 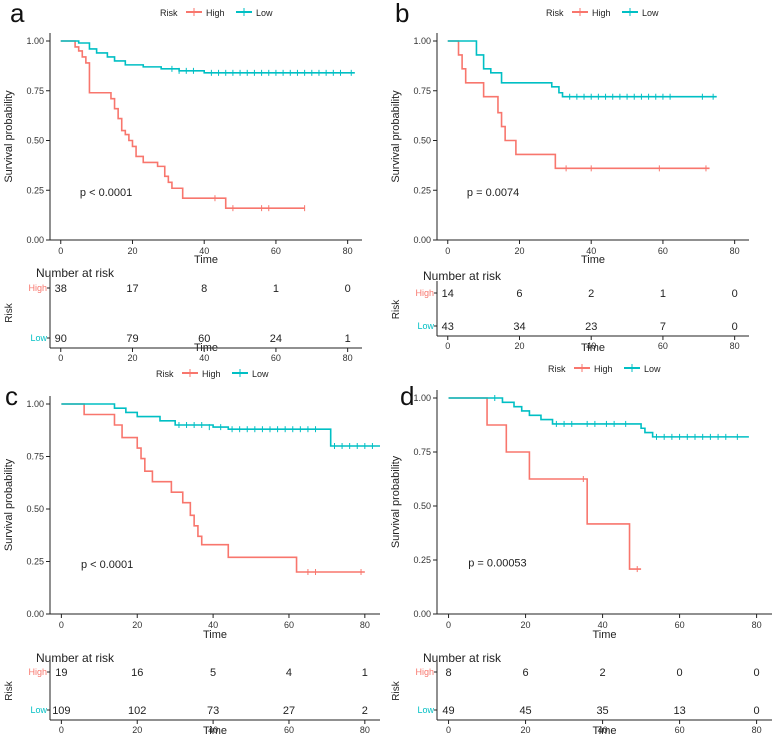 What do you see at coordinates (289, 673) in the screenshot?
I see `risk-value: 4` at bounding box center [289, 673].